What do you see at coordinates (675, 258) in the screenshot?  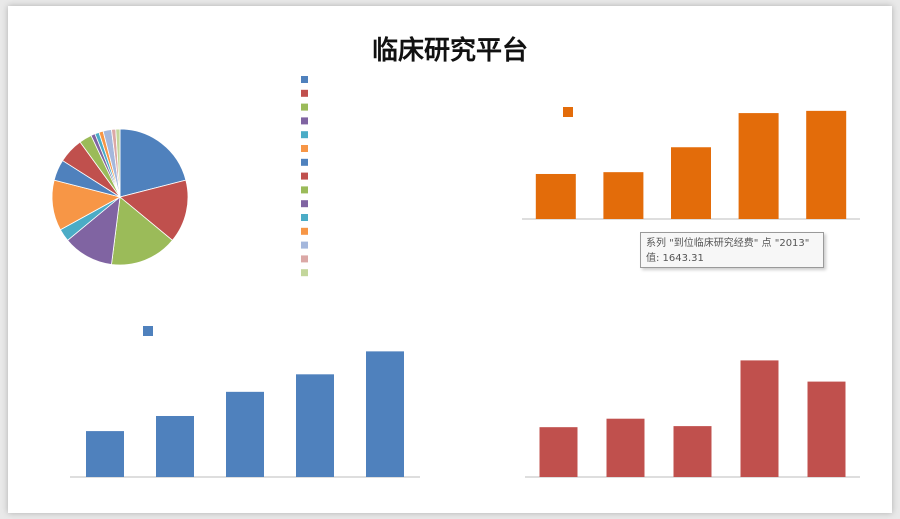 I see `tooltip-value-line: 值: 1643.31` at bounding box center [675, 258].